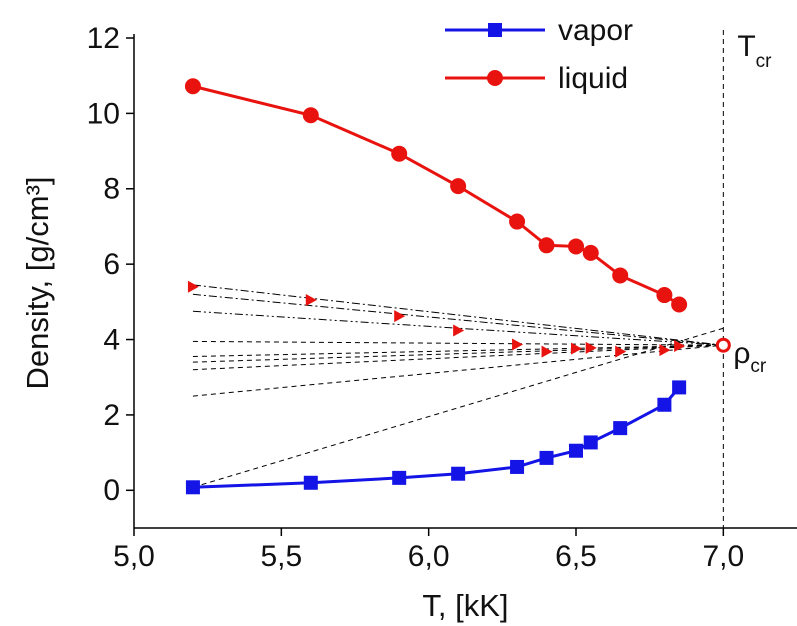 The height and width of the screenshot is (626, 797). What do you see at coordinates (746, 46) in the screenshot?
I see `label-main: T` at bounding box center [746, 46].